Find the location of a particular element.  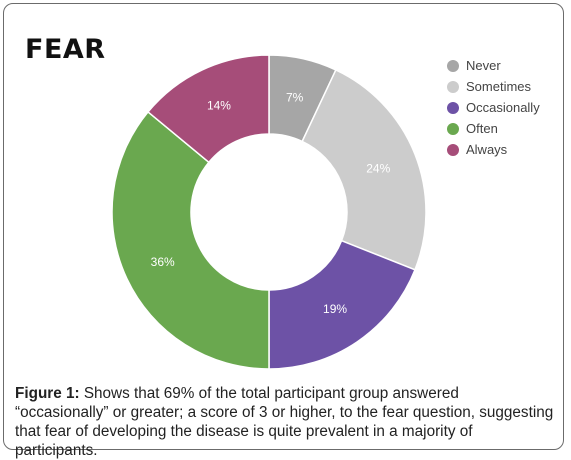

legend-swatch-always is located at coordinates (453, 149).